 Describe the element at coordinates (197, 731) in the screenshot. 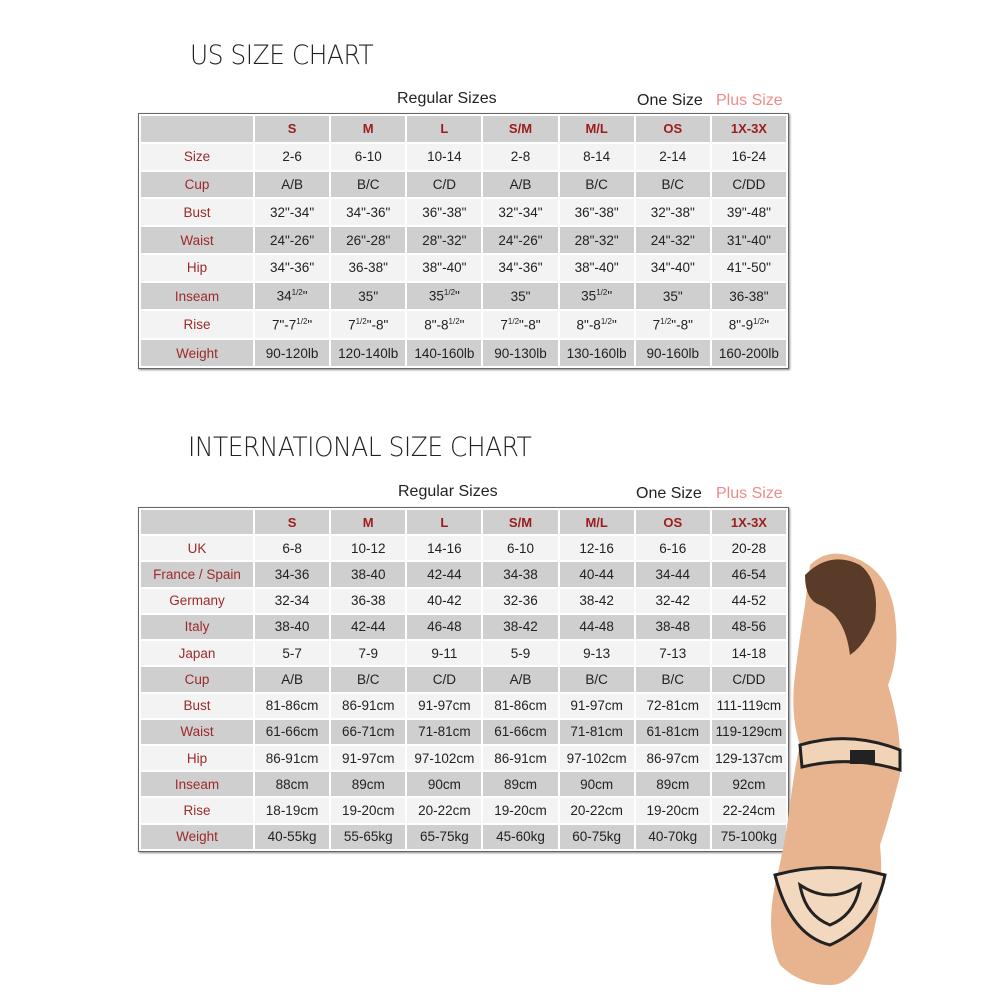

I see `row-label: Waist` at that location.